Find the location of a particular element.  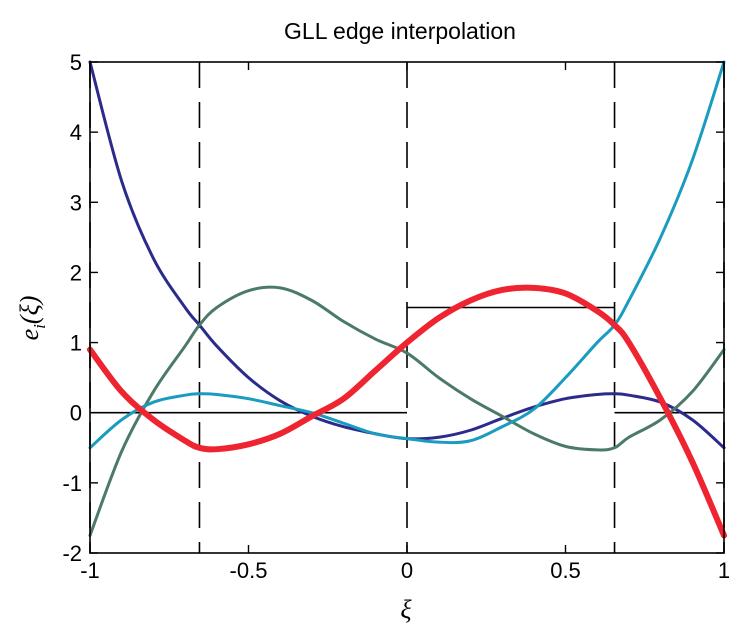

x-tick-label-1: -0.5 is located at coordinates (249, 570).